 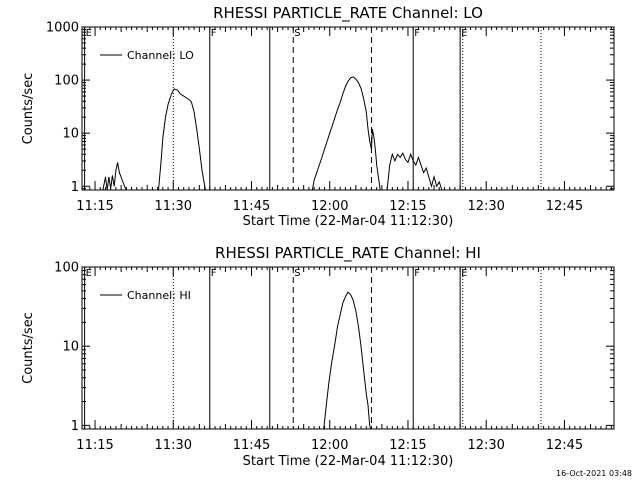 I want to click on chart-title: RHESSI PARTICLE_RATE Channel: LO, so click(x=348, y=13).